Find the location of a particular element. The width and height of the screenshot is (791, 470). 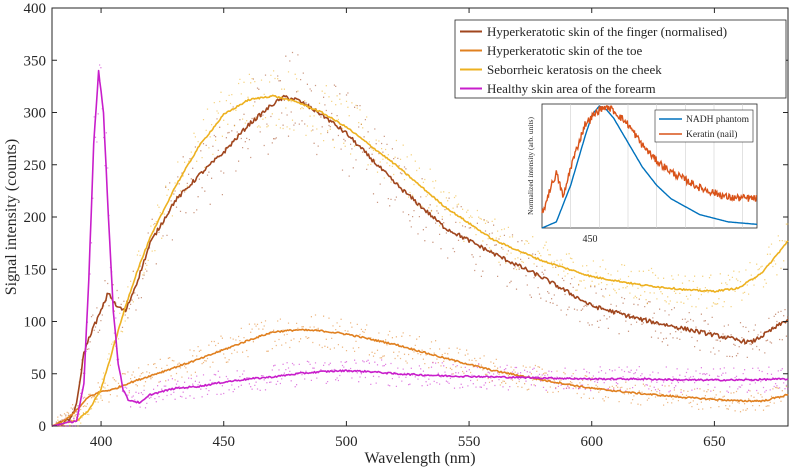

legend-label-forearm: Healthy skin area of the forearm is located at coordinates (571, 88).